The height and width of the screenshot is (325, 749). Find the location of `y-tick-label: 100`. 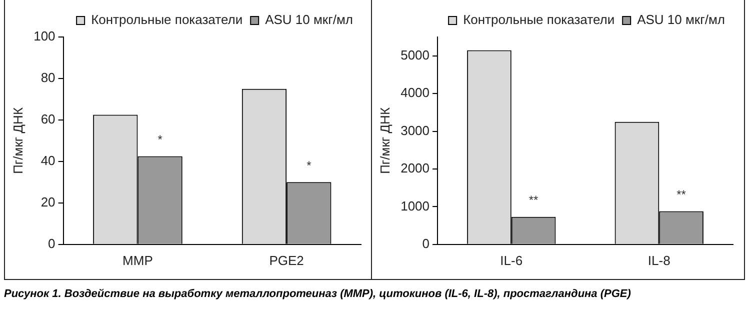

y-tick-label: 100 is located at coordinates (45, 36).